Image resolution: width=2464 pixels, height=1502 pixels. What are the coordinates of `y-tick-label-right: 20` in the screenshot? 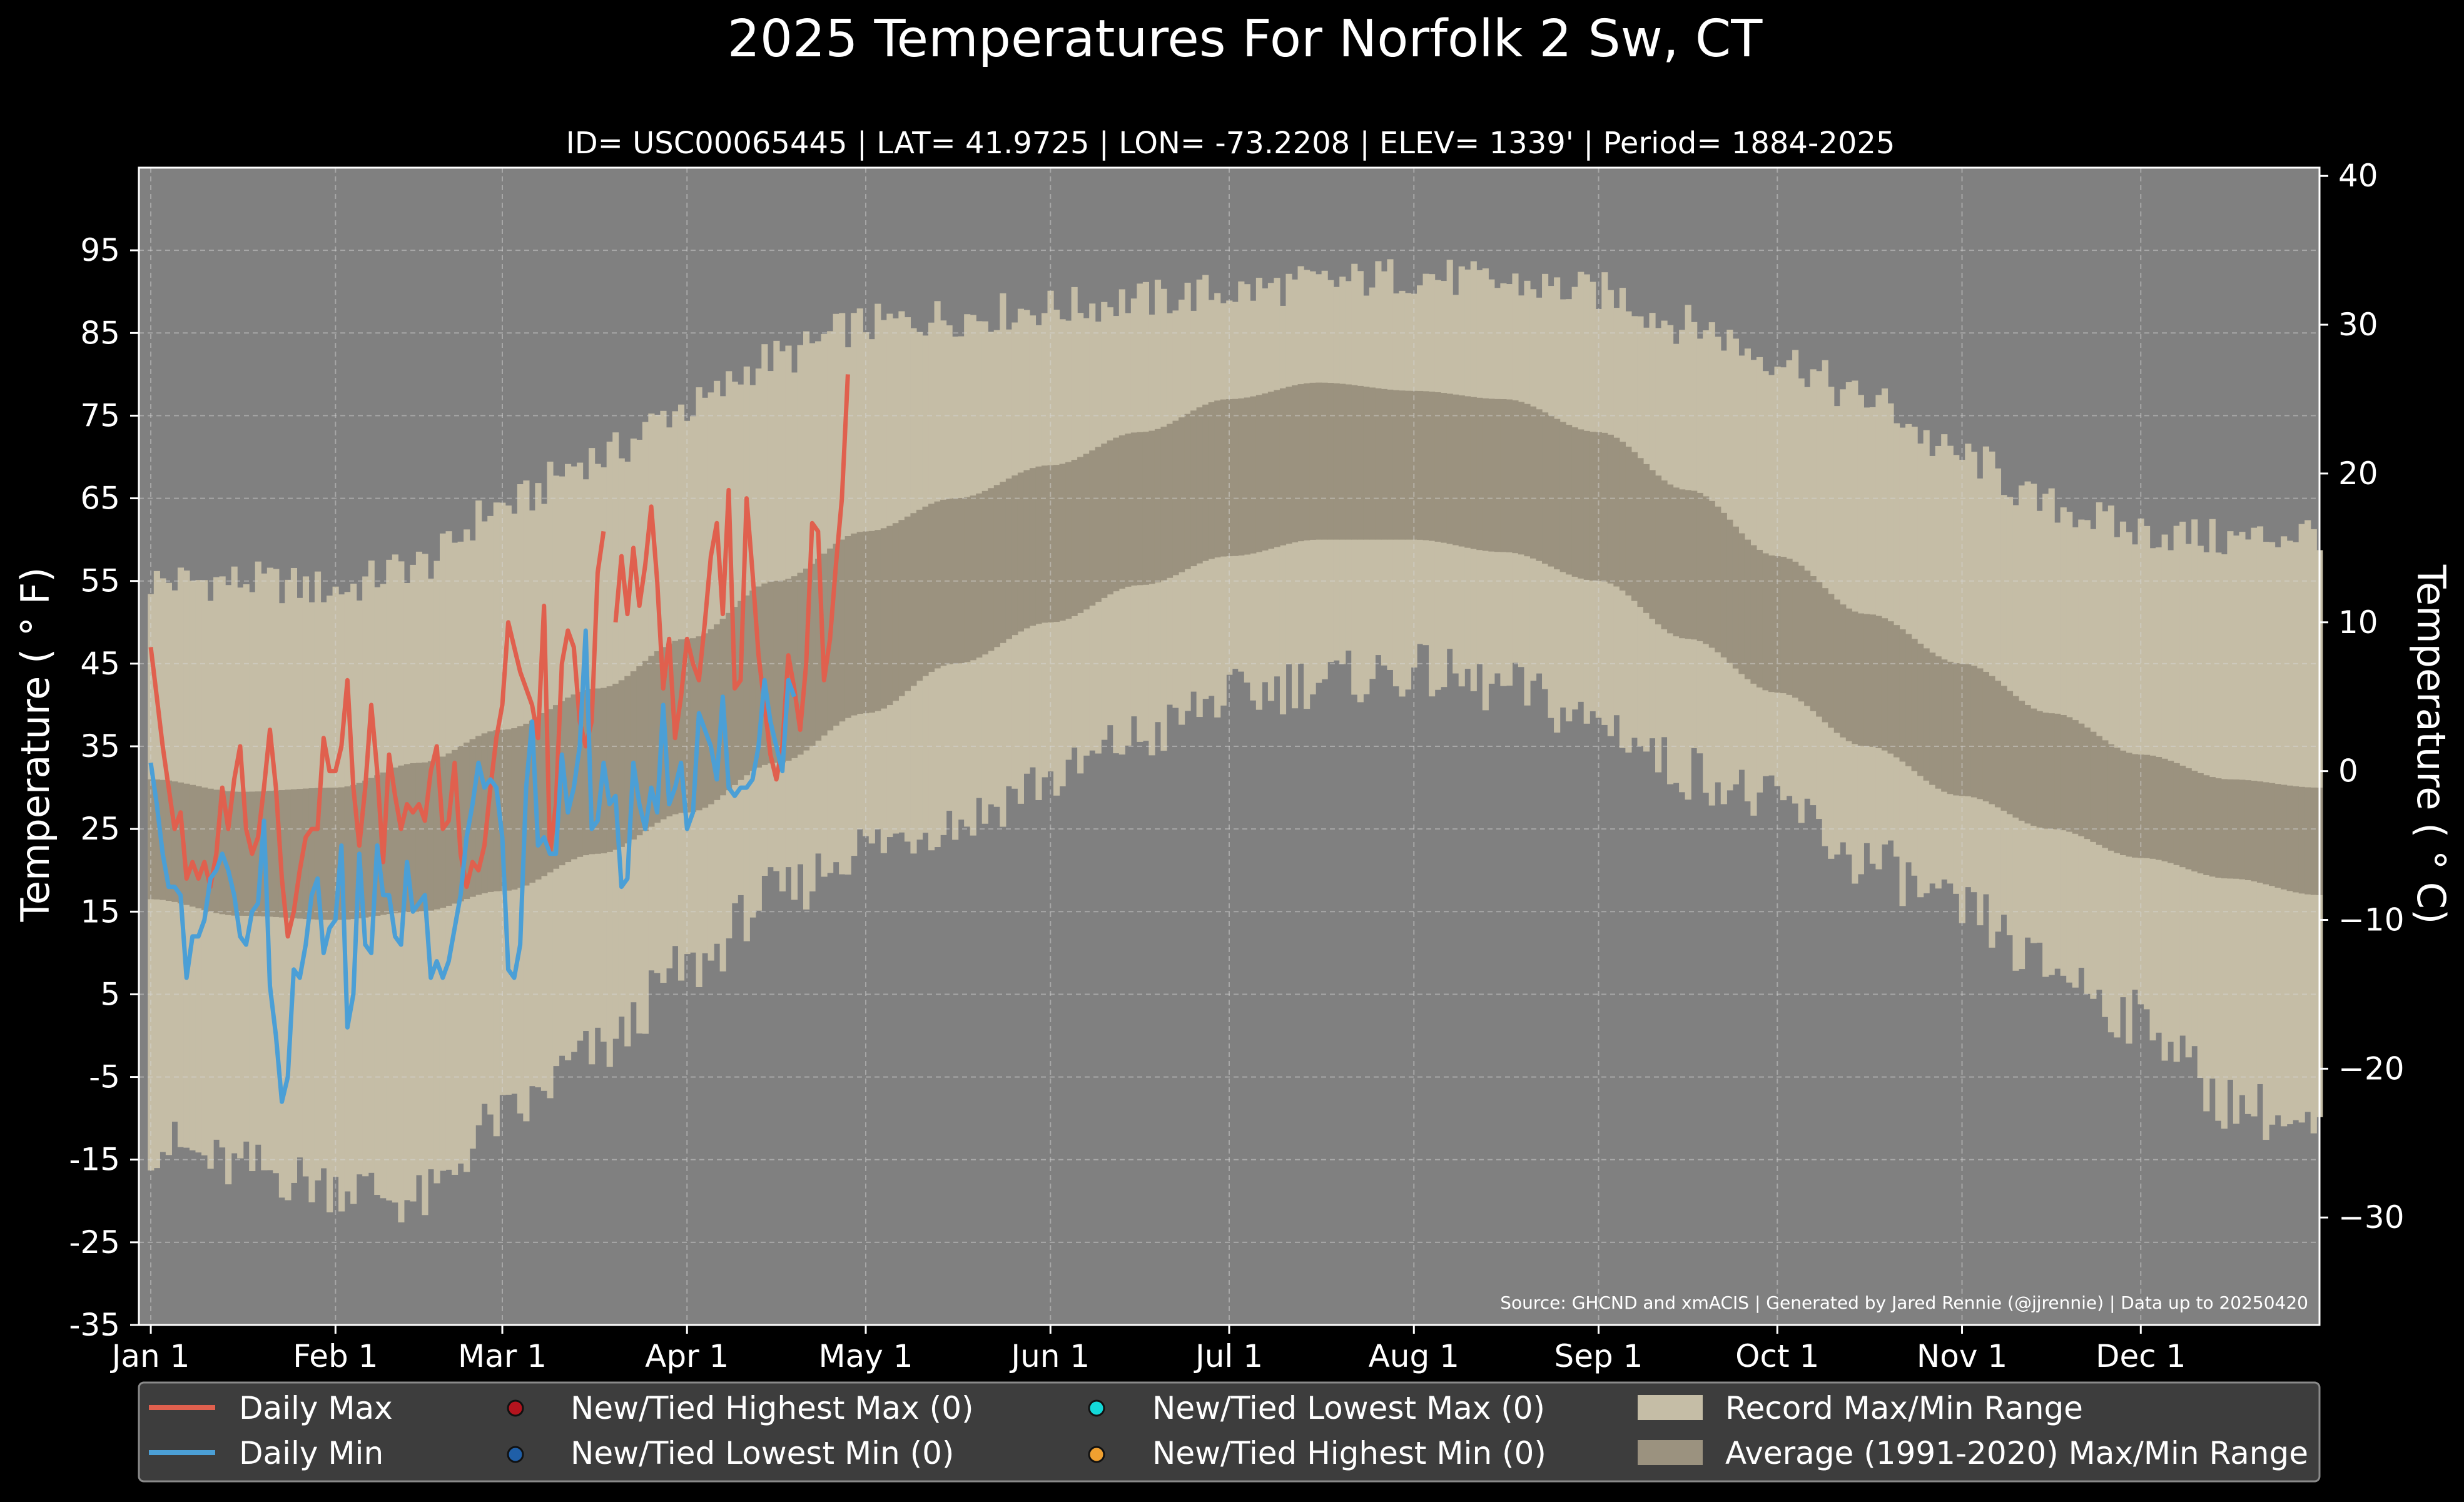 It's located at (2358, 473).